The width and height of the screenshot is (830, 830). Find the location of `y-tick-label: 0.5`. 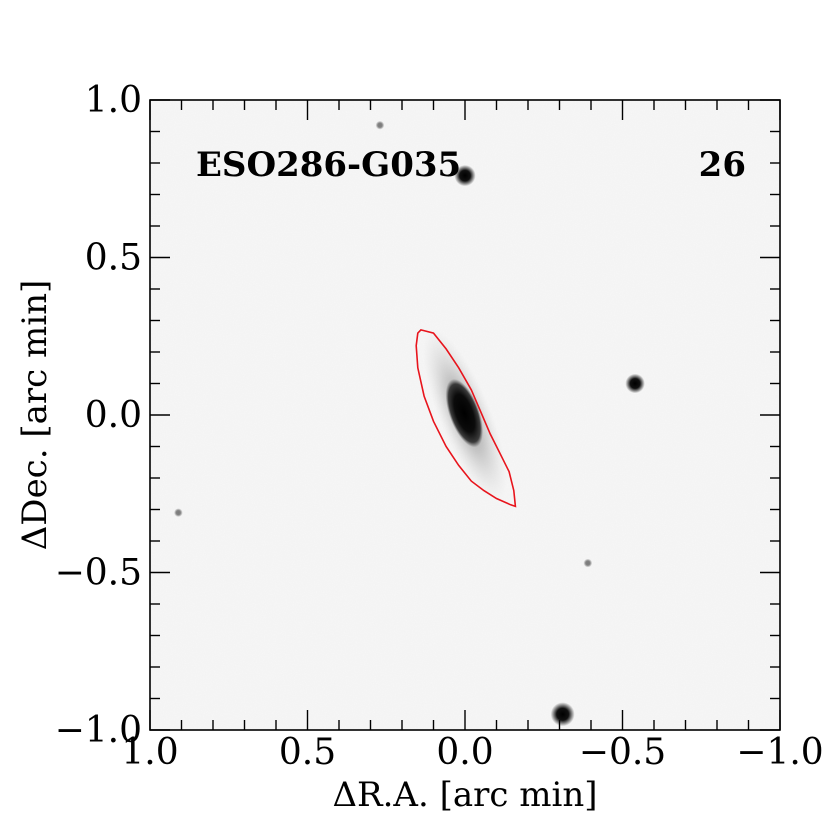

y-tick-label: 0.5 is located at coordinates (113, 258).